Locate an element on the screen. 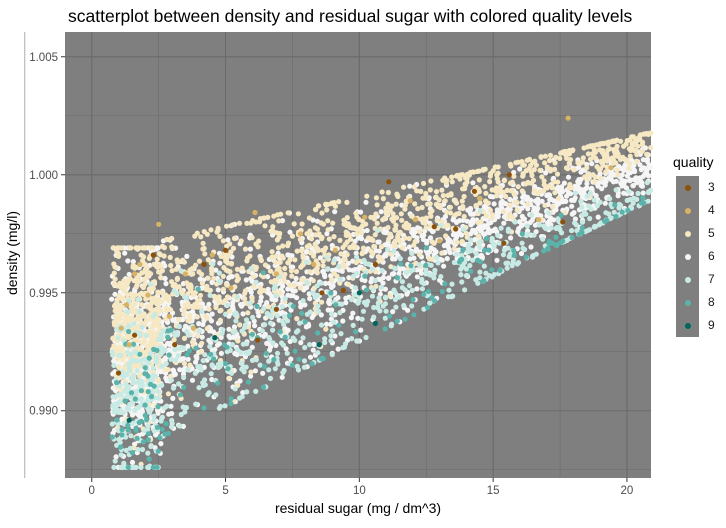 This screenshot has height=528, width=726. legend-label: 9 is located at coordinates (711, 325).